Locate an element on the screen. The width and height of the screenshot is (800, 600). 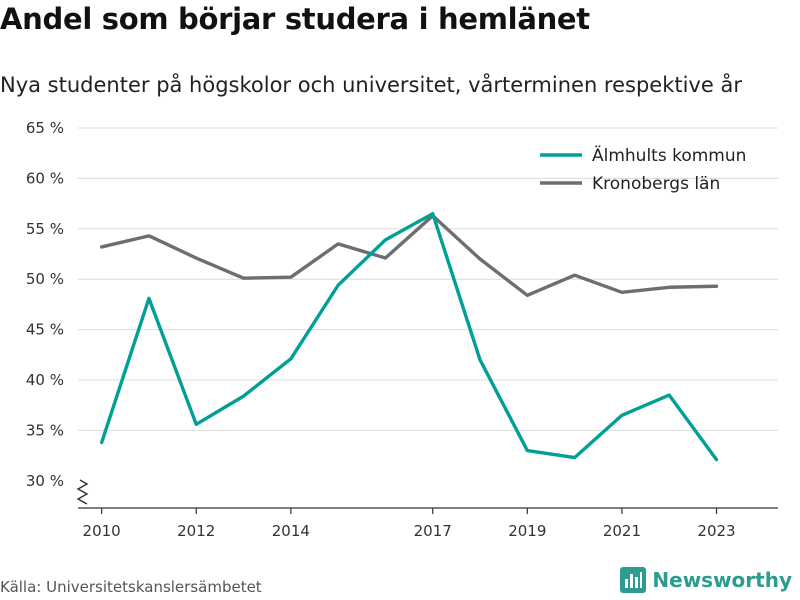
y-tick-label: 65 % is located at coordinates (45, 128).